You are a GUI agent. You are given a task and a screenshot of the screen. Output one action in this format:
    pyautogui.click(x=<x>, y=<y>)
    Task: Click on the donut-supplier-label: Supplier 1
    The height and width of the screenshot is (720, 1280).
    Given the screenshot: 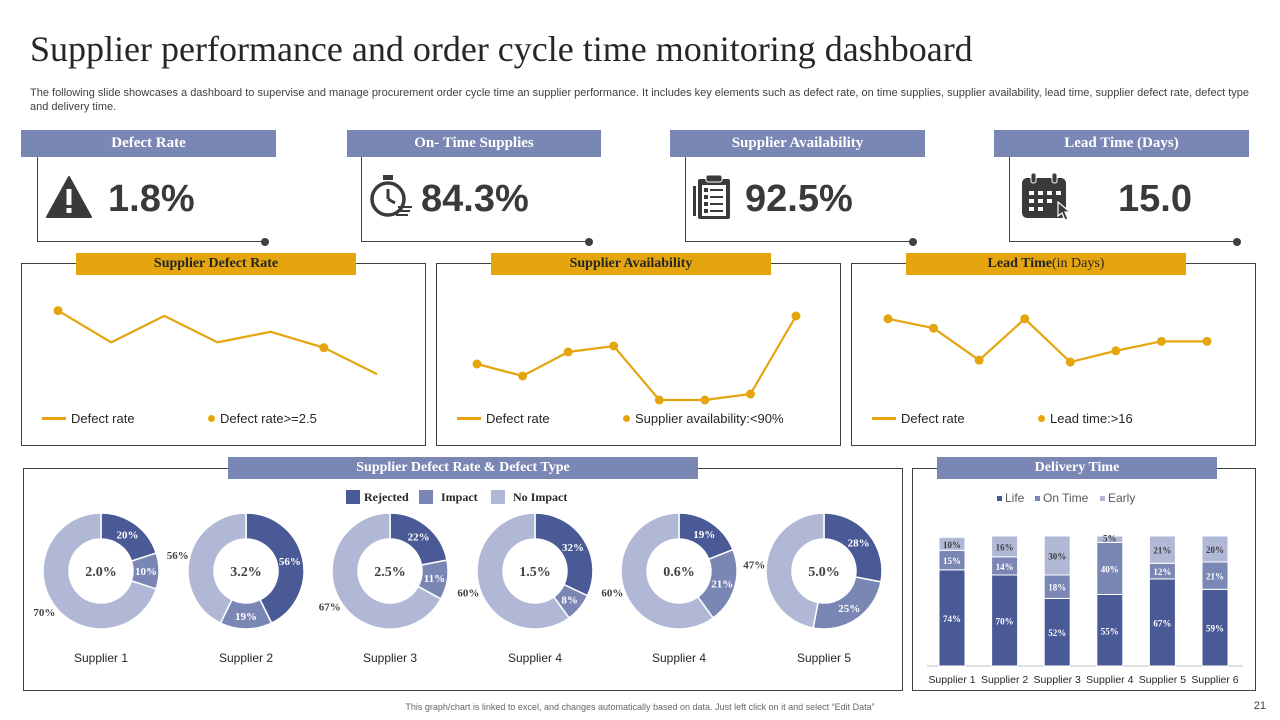 What is the action you would take?
    pyautogui.click(x=101, y=658)
    